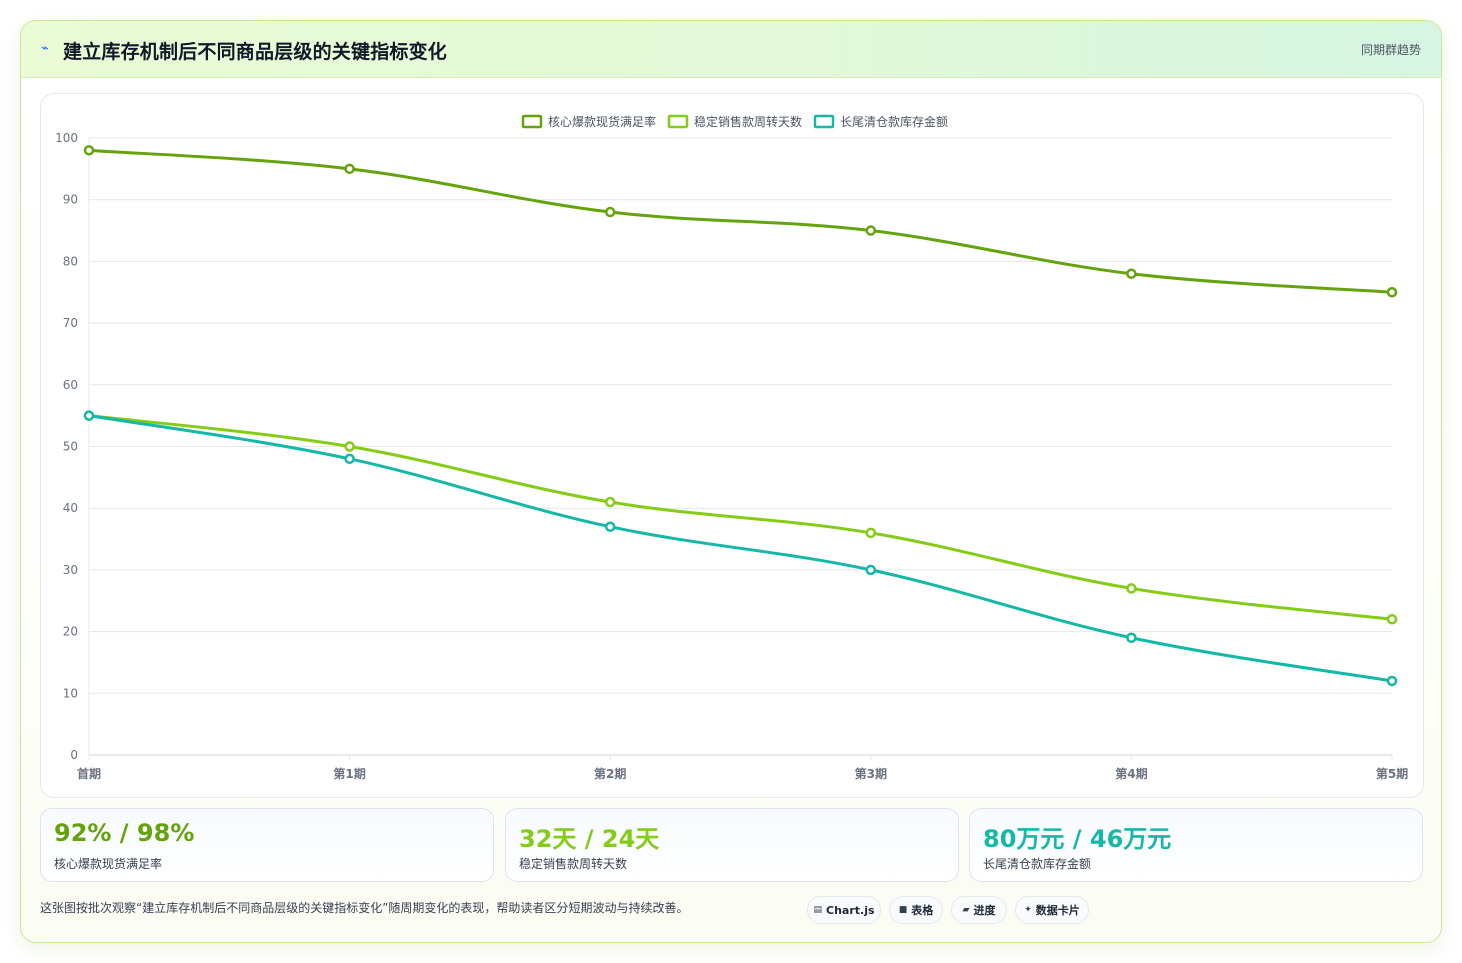 This screenshot has height=963, width=1462. What do you see at coordinates (850, 910) in the screenshot?
I see `chip-label: Chart.js` at bounding box center [850, 910].